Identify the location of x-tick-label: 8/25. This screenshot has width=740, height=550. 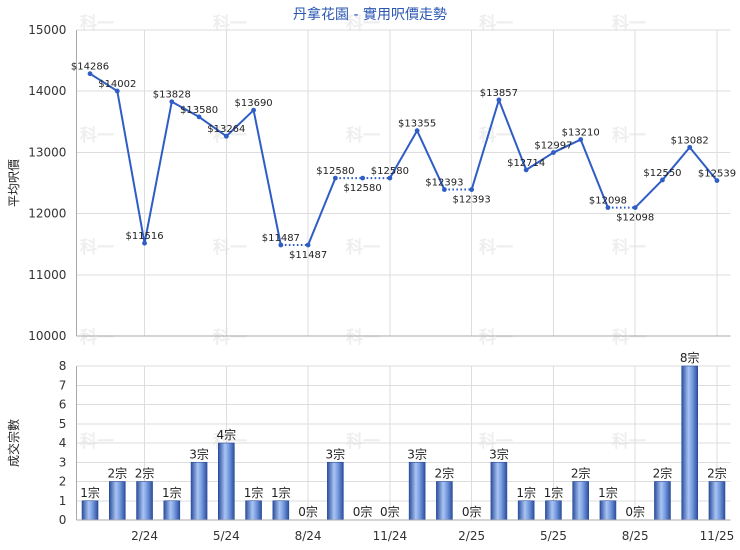
(635, 536).